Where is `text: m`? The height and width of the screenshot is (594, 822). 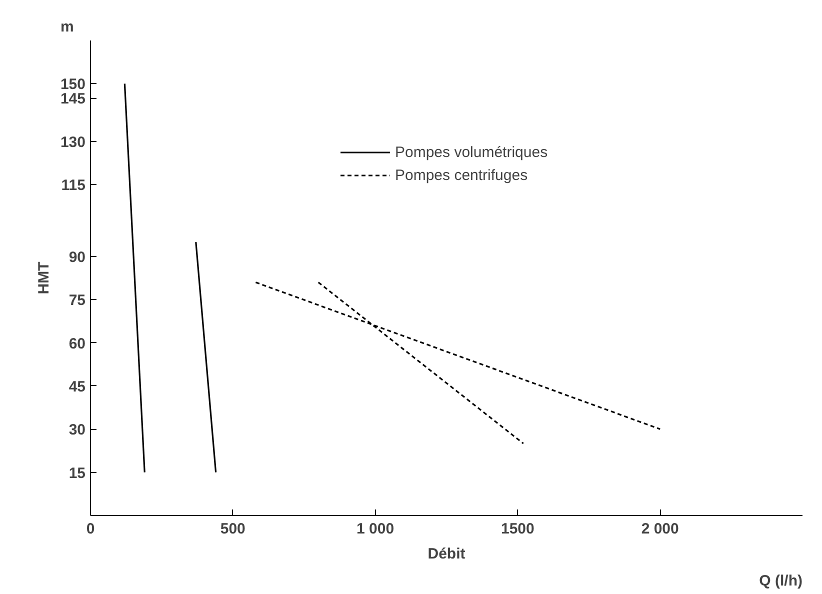 text: m is located at coordinates (67, 27).